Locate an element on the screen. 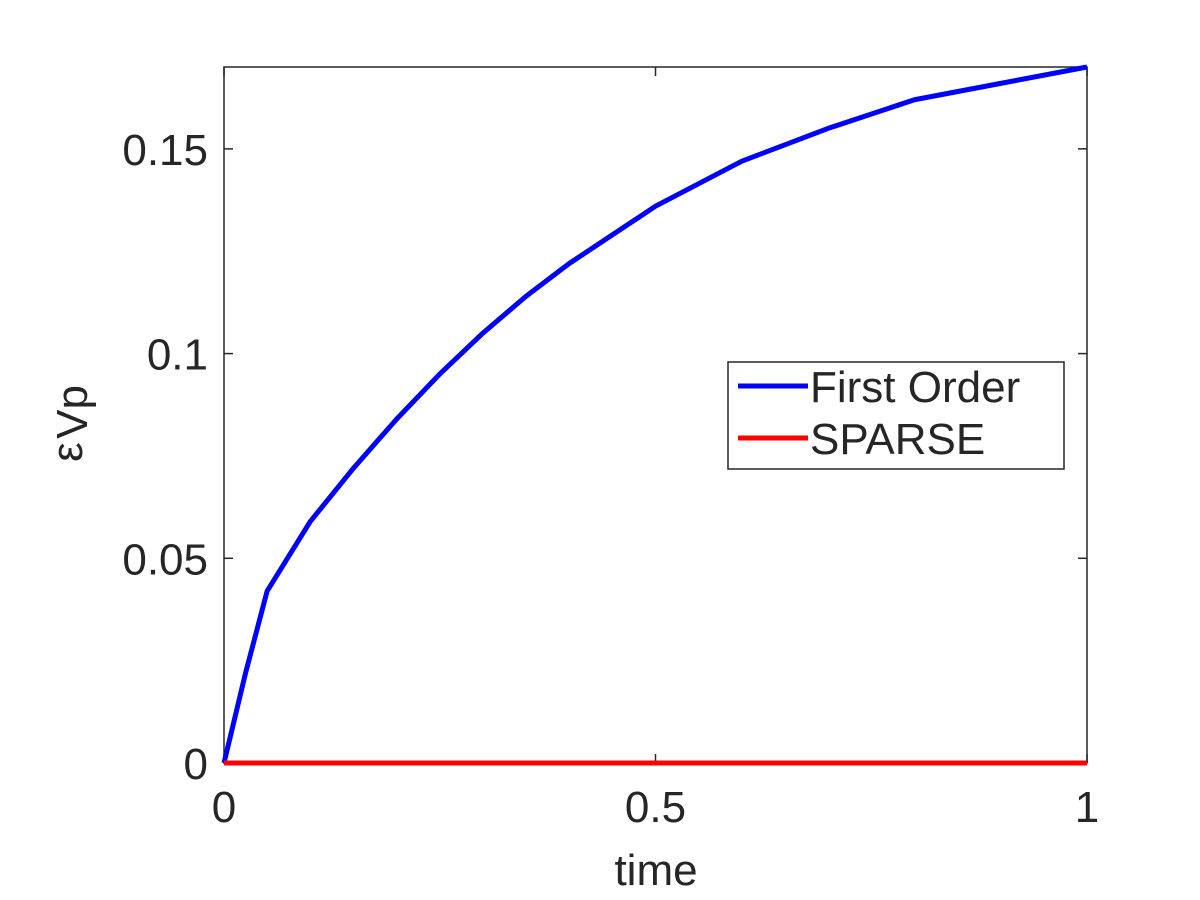 The height and width of the screenshot is (900, 1200). y-tick-label: 0.05 is located at coordinates (165, 559).